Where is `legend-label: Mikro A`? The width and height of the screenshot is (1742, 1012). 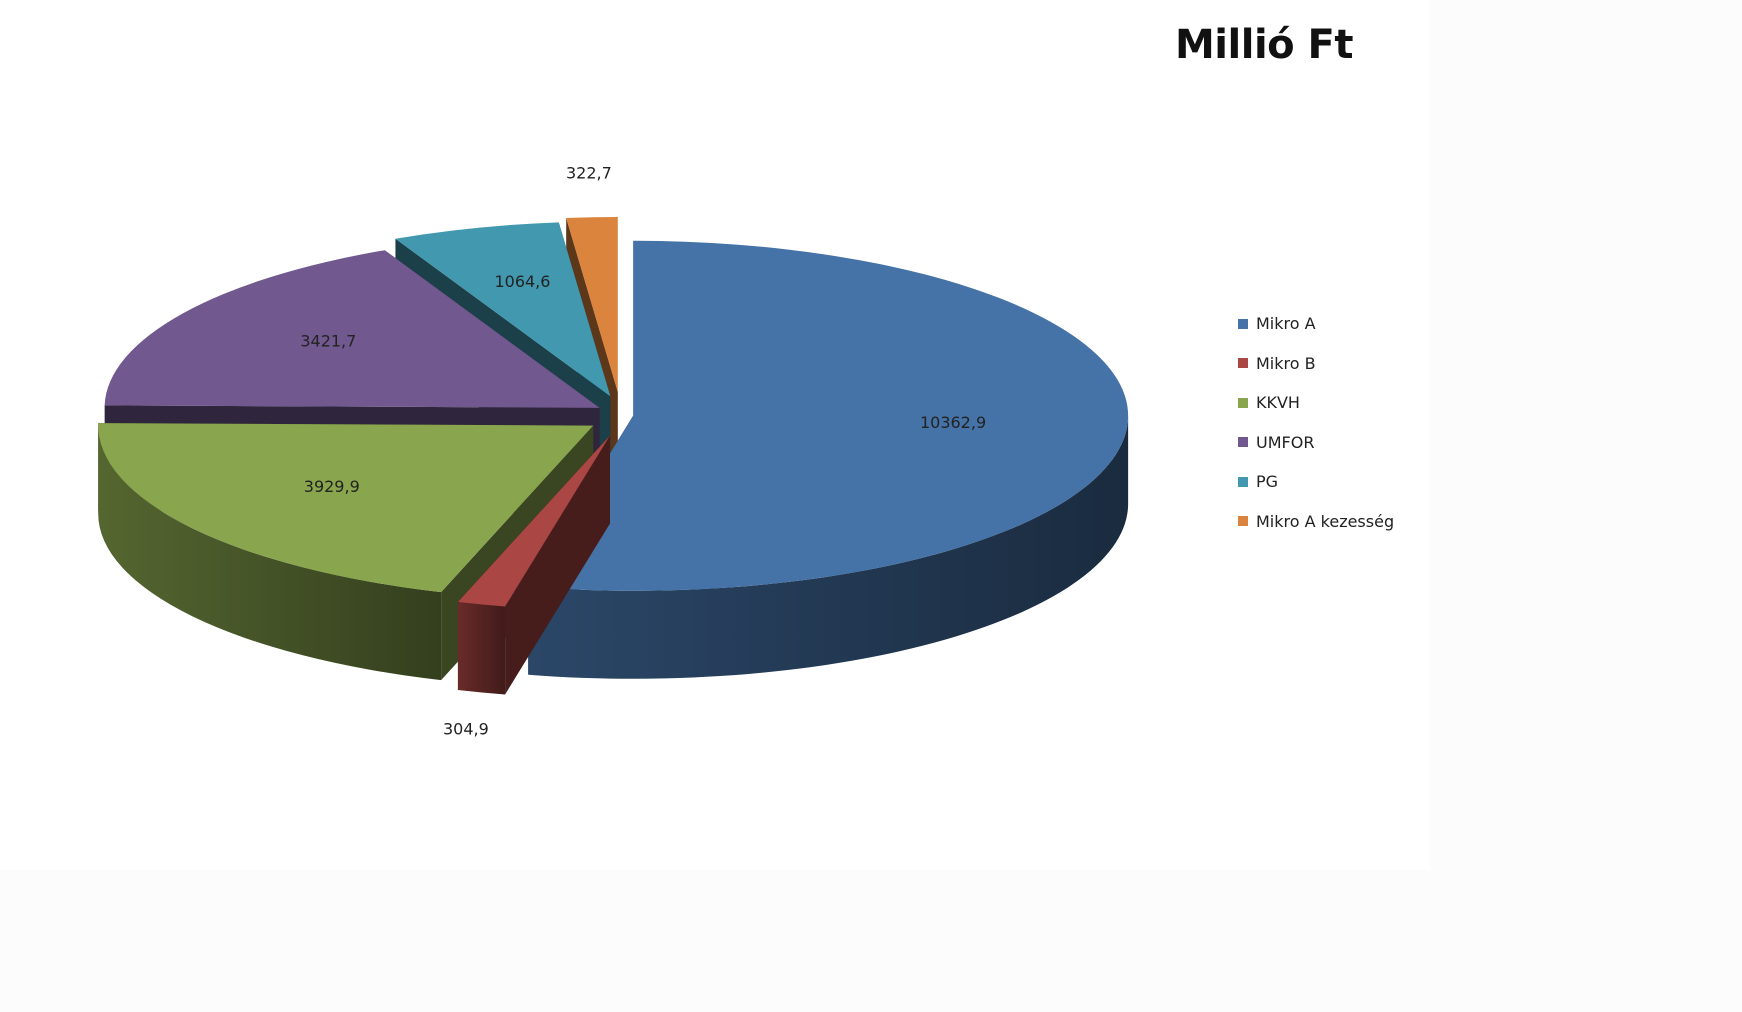 legend-label: Mikro A is located at coordinates (1286, 324).